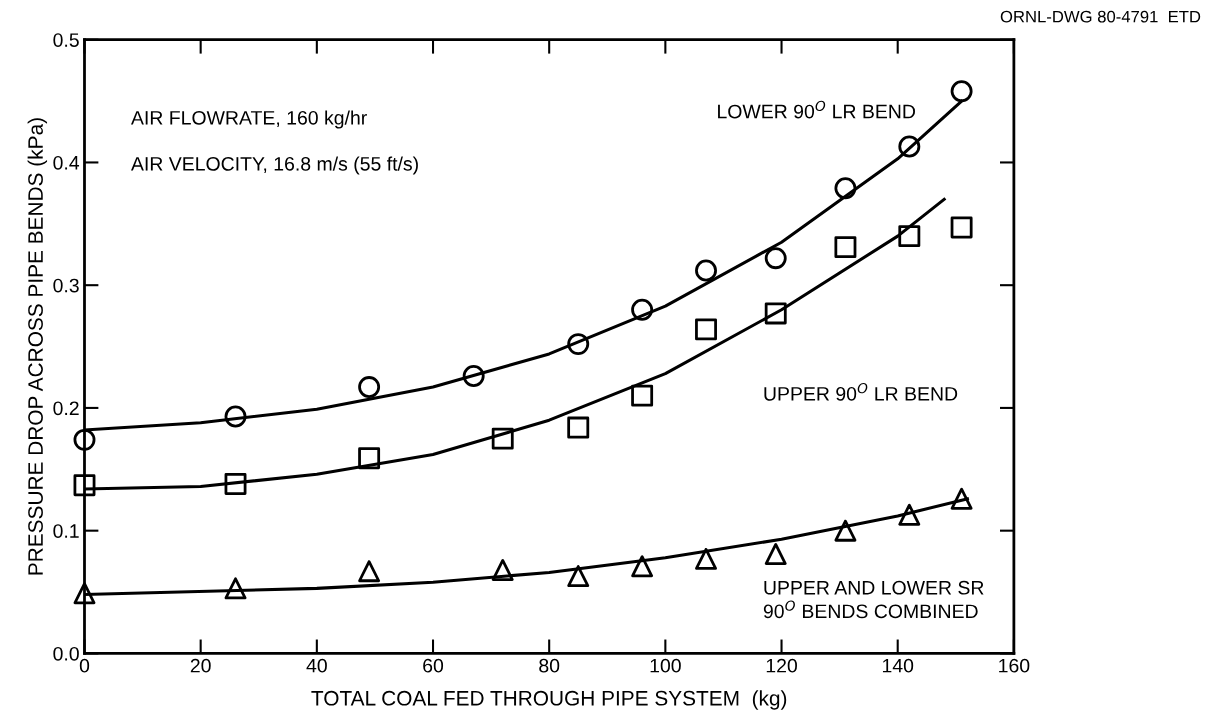 The height and width of the screenshot is (722, 1207). I want to click on annotation: LOWER 90$^{O}$ LR BEND, so click(816, 109).